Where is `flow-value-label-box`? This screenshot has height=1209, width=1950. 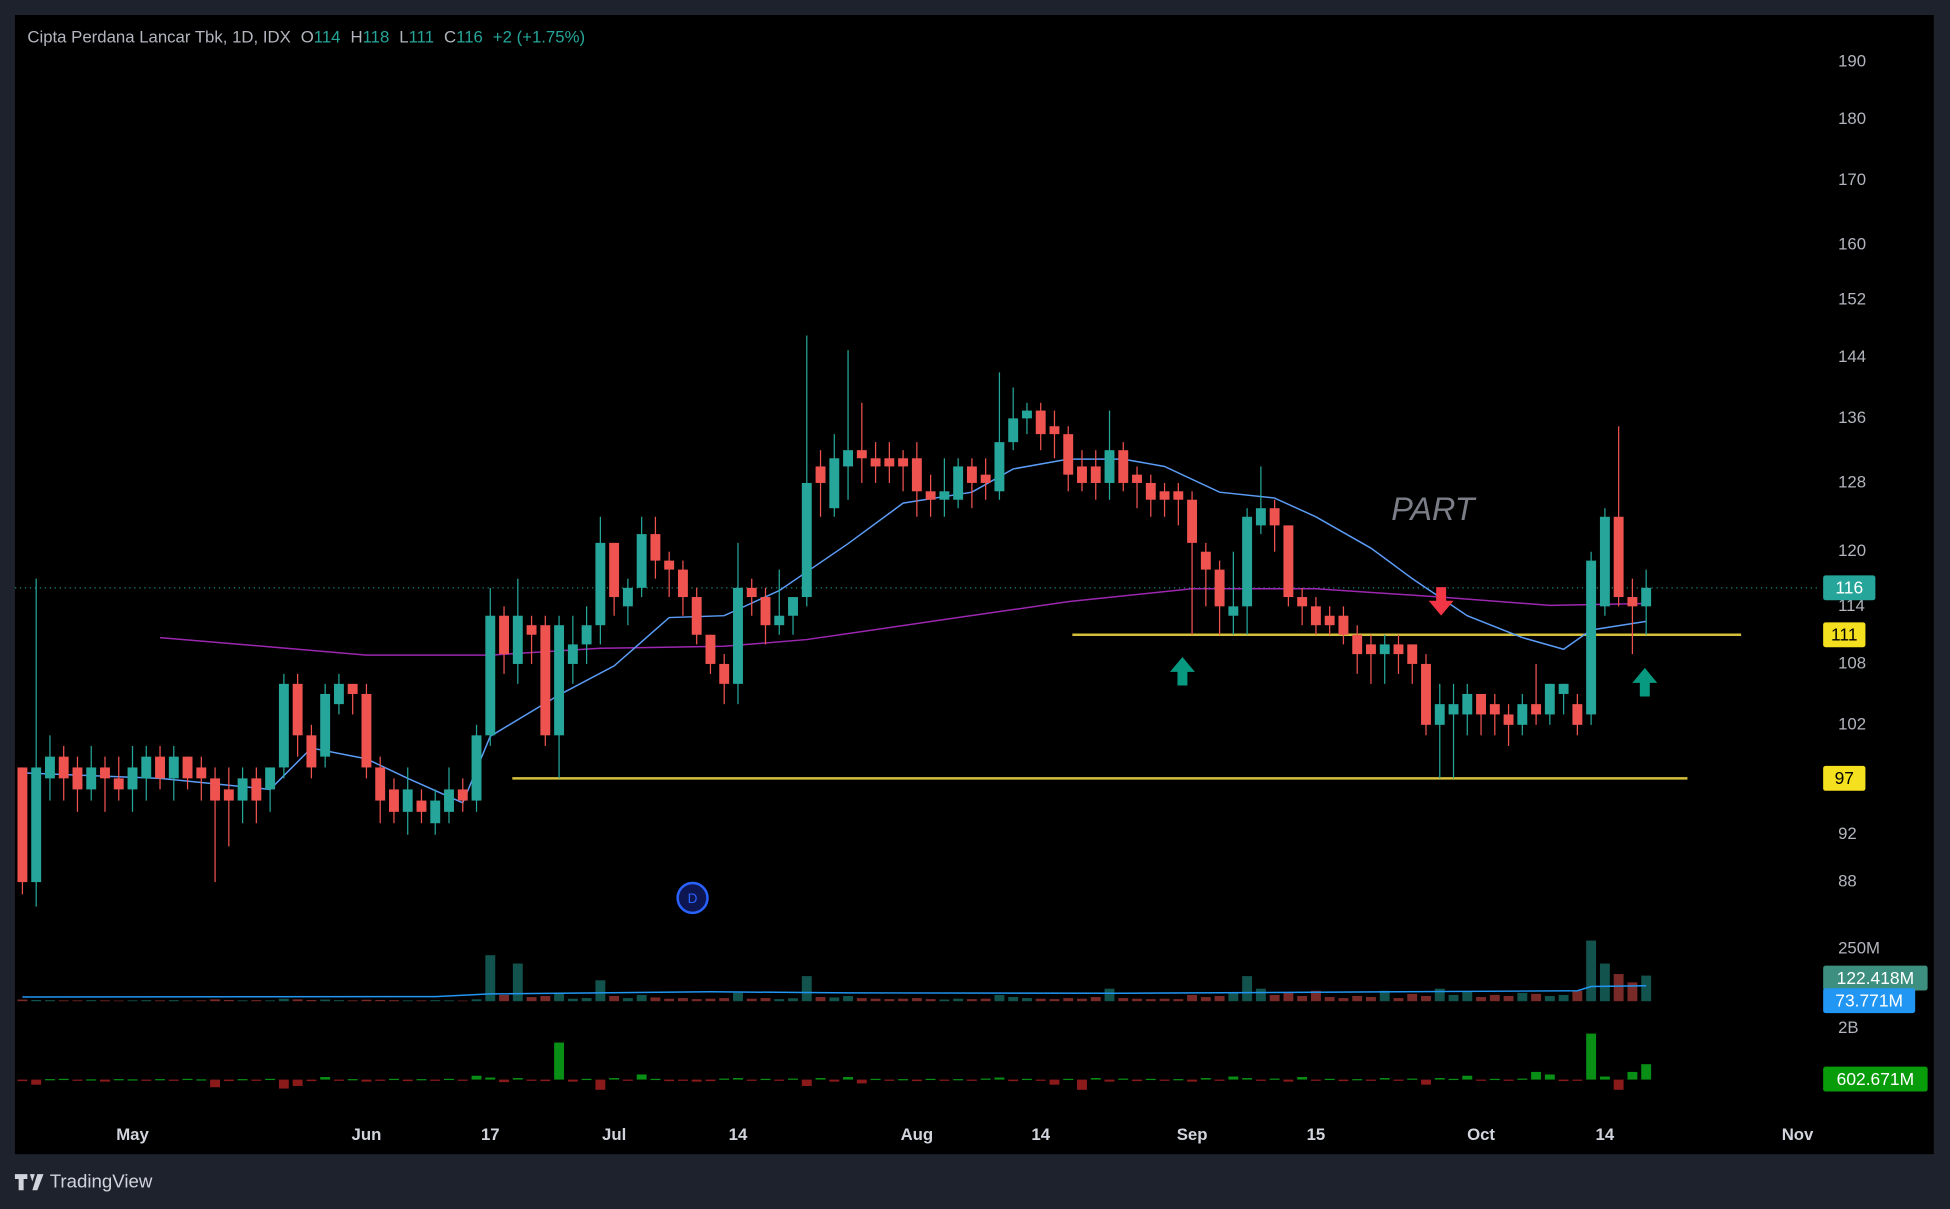 flow-value-label-box is located at coordinates (1875, 1079).